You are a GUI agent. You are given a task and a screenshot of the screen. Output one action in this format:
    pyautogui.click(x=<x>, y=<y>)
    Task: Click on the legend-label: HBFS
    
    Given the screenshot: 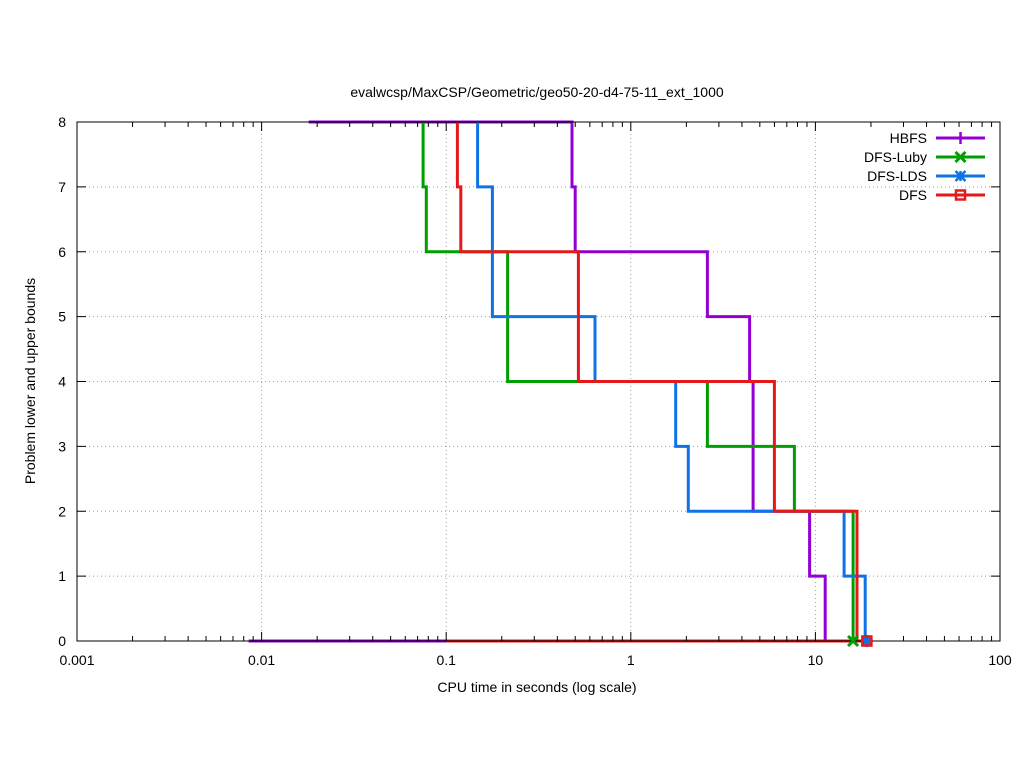 What is the action you would take?
    pyautogui.click(x=908, y=138)
    